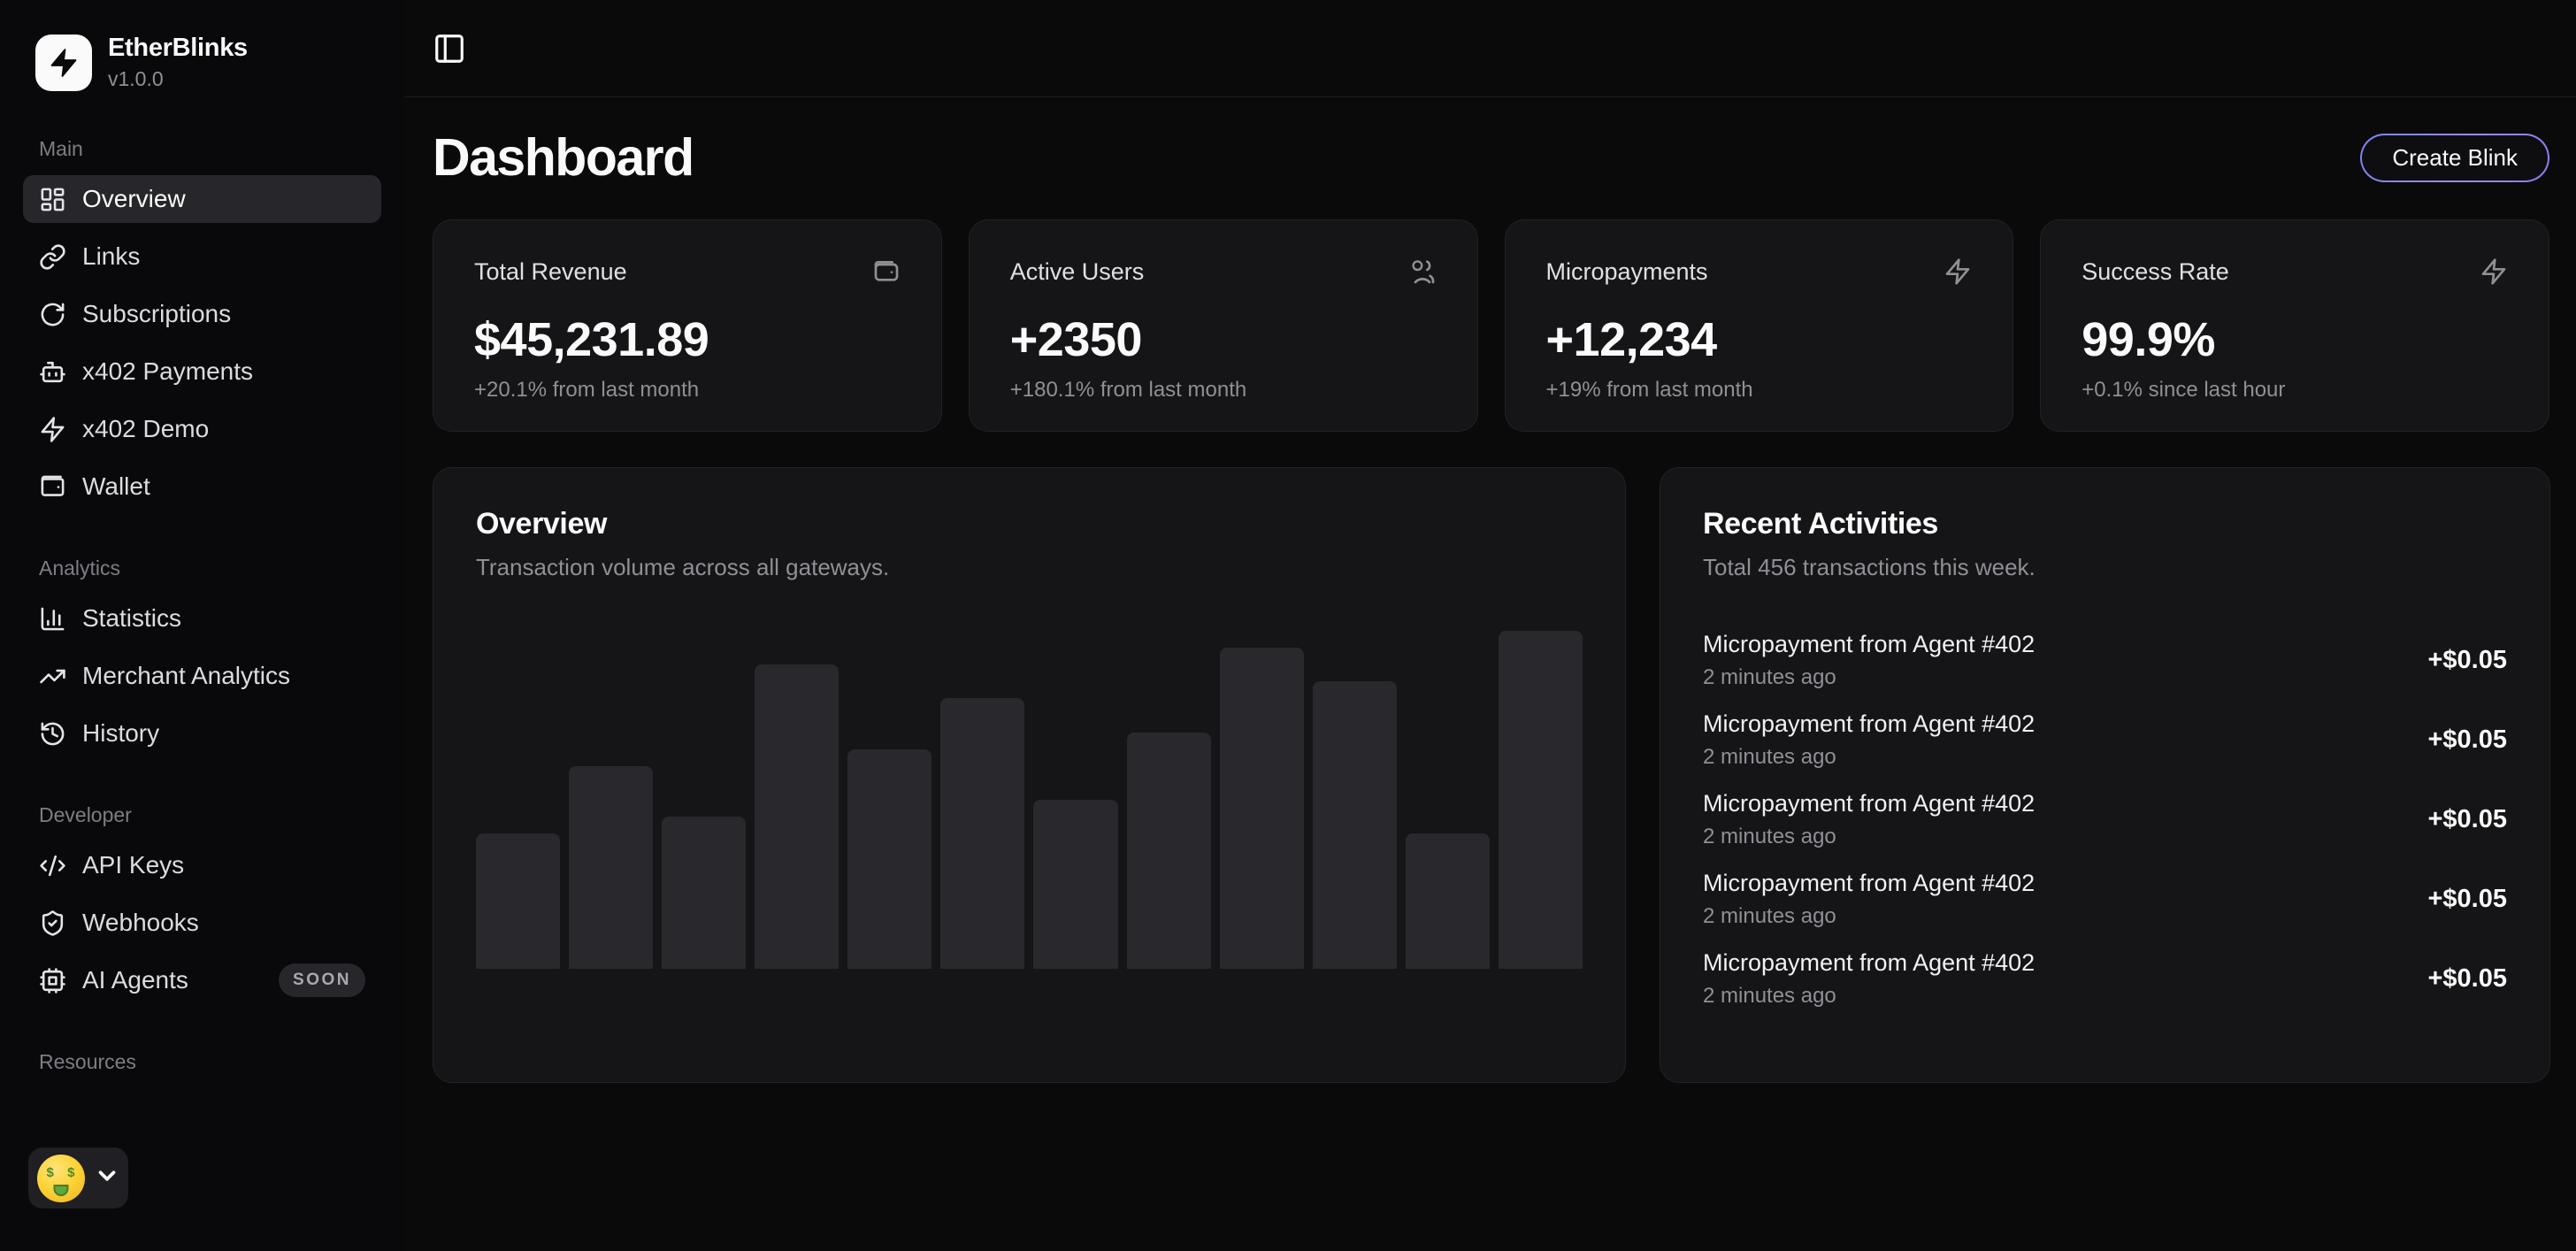 The width and height of the screenshot is (2576, 1251). I want to click on recent-activities-subtitle: Total 456 transactions this week., so click(1869, 567).